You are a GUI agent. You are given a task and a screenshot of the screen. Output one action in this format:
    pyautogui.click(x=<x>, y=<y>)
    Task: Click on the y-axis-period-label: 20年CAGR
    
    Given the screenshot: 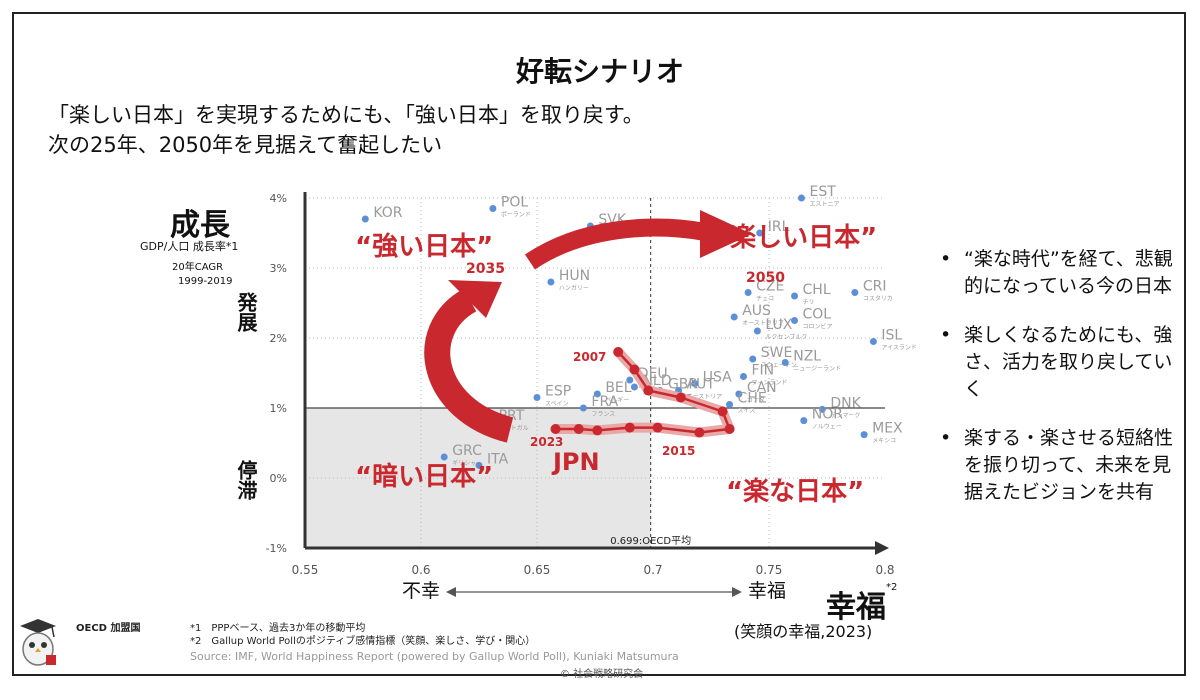 What is the action you would take?
    pyautogui.click(x=198, y=267)
    